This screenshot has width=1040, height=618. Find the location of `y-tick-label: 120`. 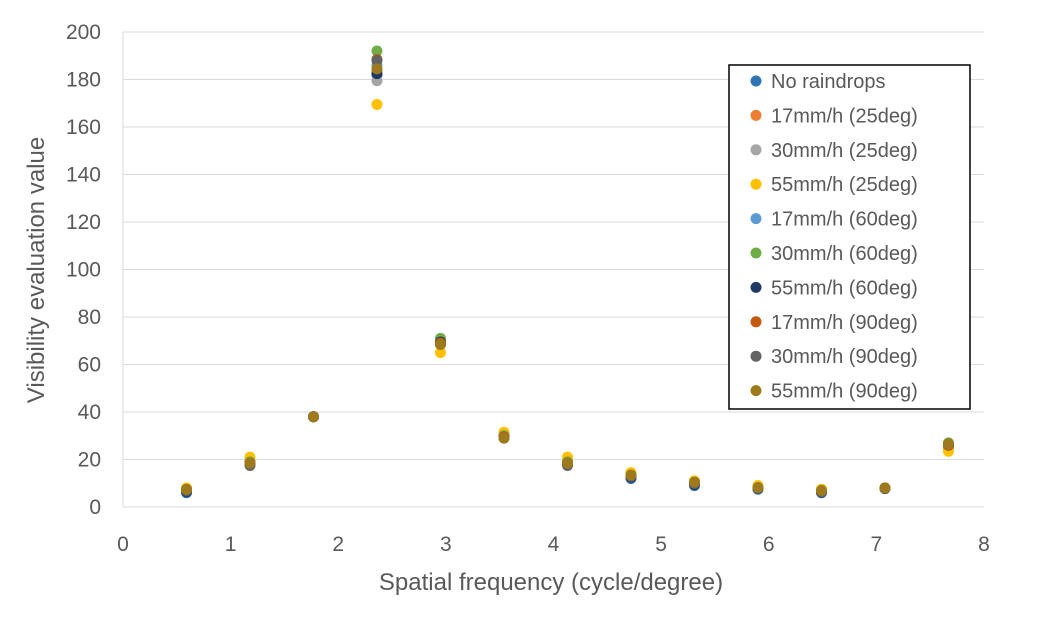

y-tick-label: 120 is located at coordinates (83, 222).